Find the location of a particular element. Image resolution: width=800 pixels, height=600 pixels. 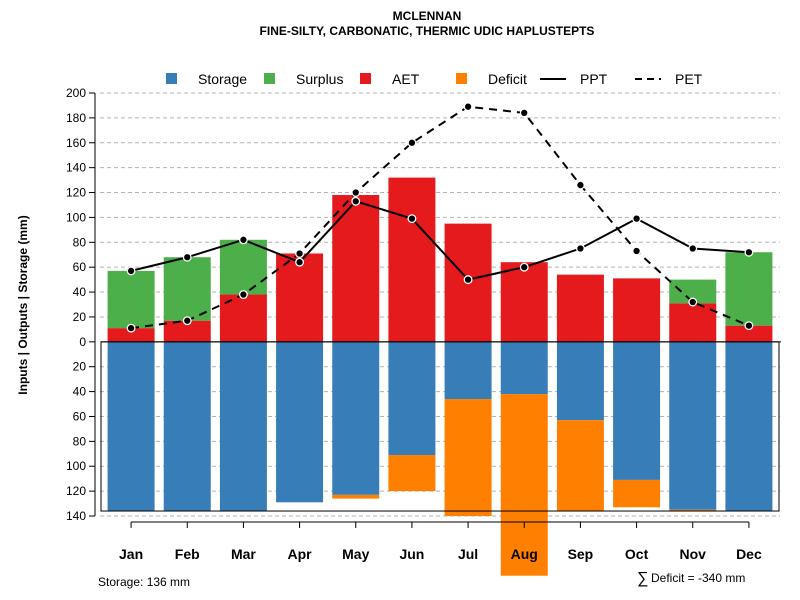

legend-label: PPT is located at coordinates (594, 79).